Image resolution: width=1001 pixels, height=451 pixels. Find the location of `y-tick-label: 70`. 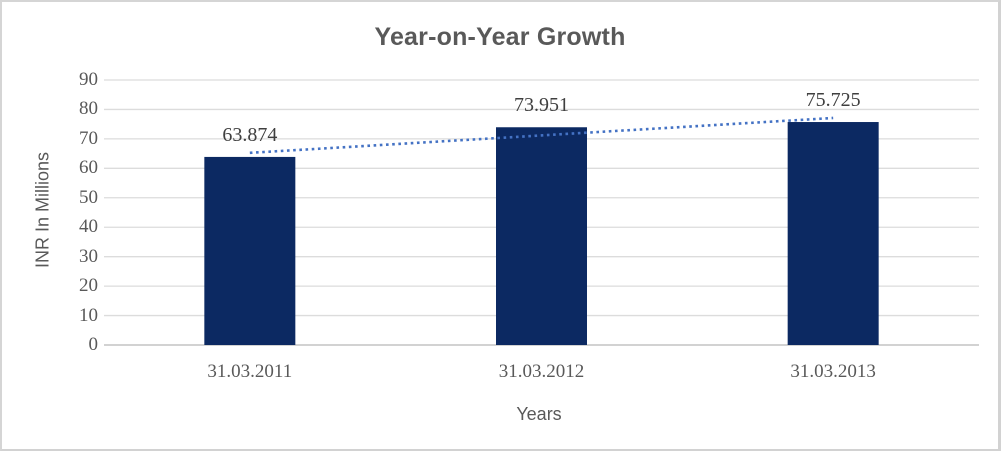

y-tick-label: 70 is located at coordinates (88, 138).